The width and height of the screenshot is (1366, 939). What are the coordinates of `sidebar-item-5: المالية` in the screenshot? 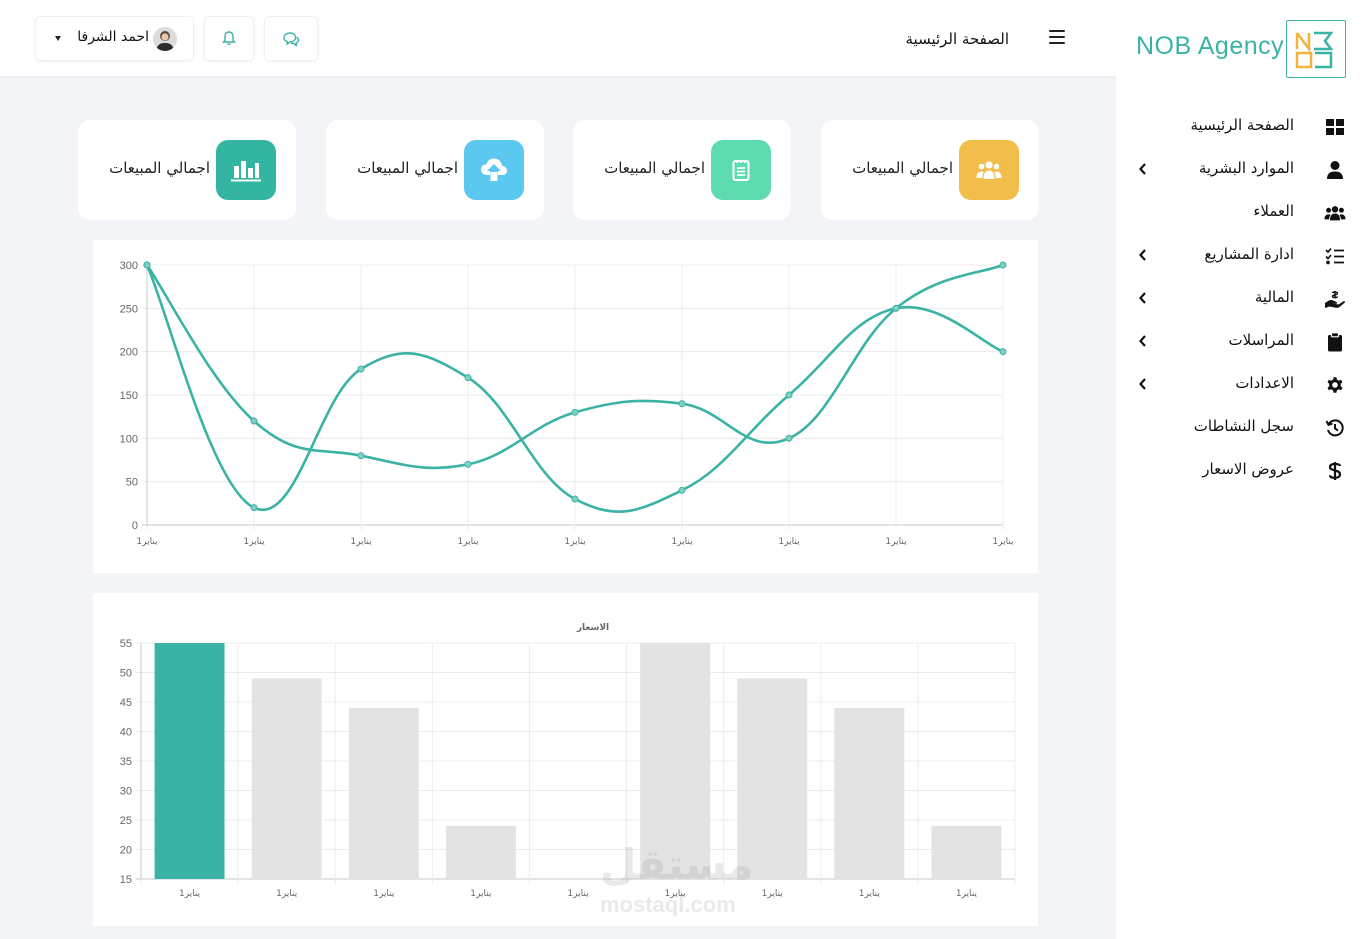 It's located at (1241, 298).